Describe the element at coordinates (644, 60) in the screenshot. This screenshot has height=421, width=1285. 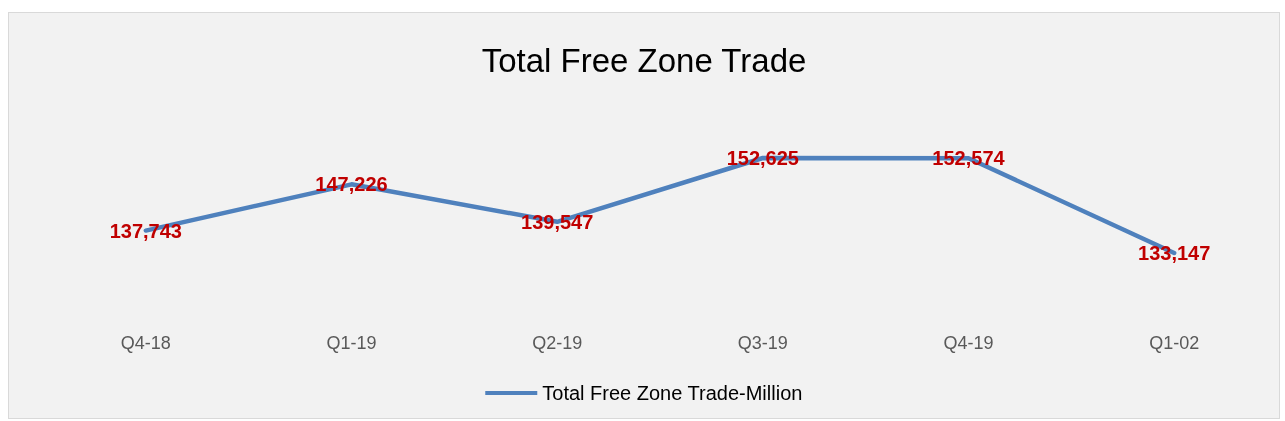
I see `chart-title: Total Free Zone Trade` at that location.